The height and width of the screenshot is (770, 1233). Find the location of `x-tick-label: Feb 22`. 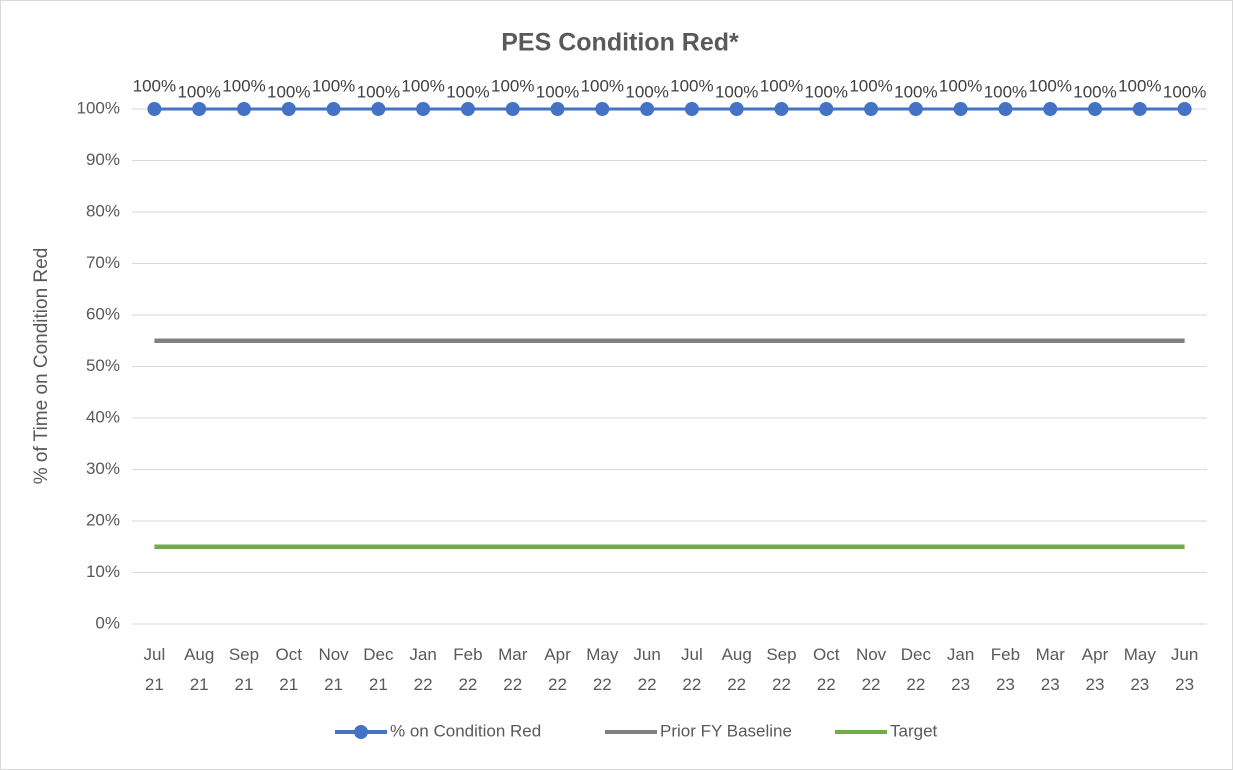

x-tick-label: Feb 22 is located at coordinates (467, 669).